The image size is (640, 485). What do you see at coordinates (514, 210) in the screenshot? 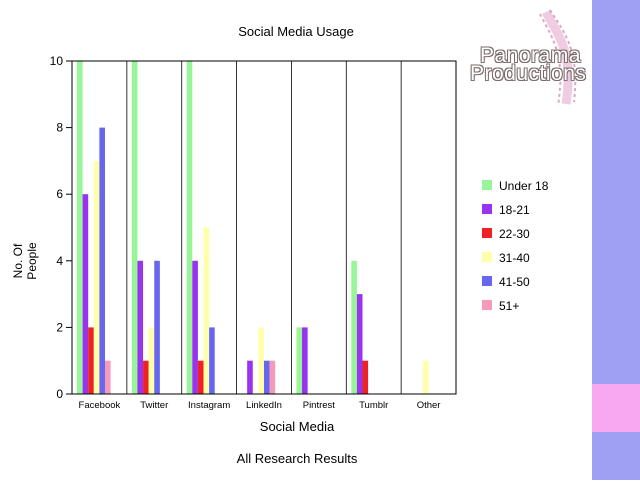
I see `legend-label: 18-21` at bounding box center [514, 210].